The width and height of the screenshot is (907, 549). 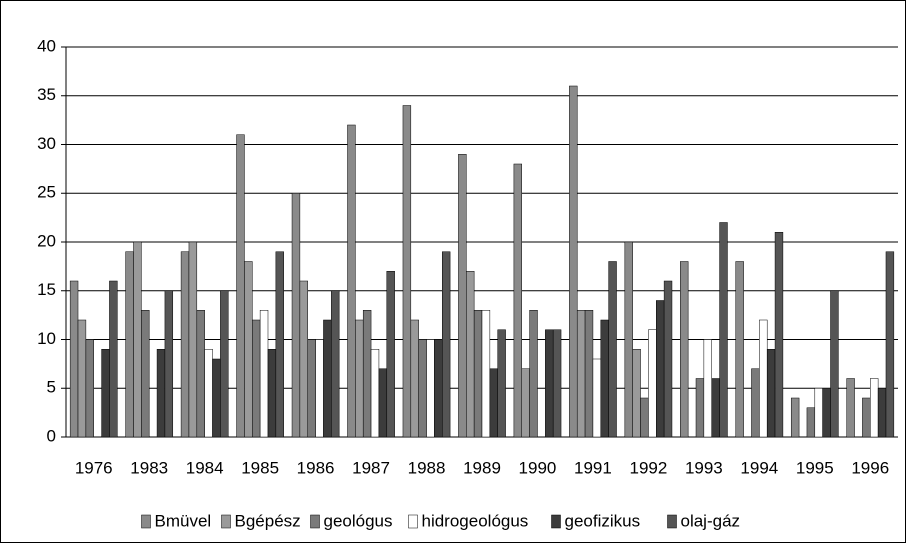 I want to click on y-tick-label: 25, so click(x=46, y=192).